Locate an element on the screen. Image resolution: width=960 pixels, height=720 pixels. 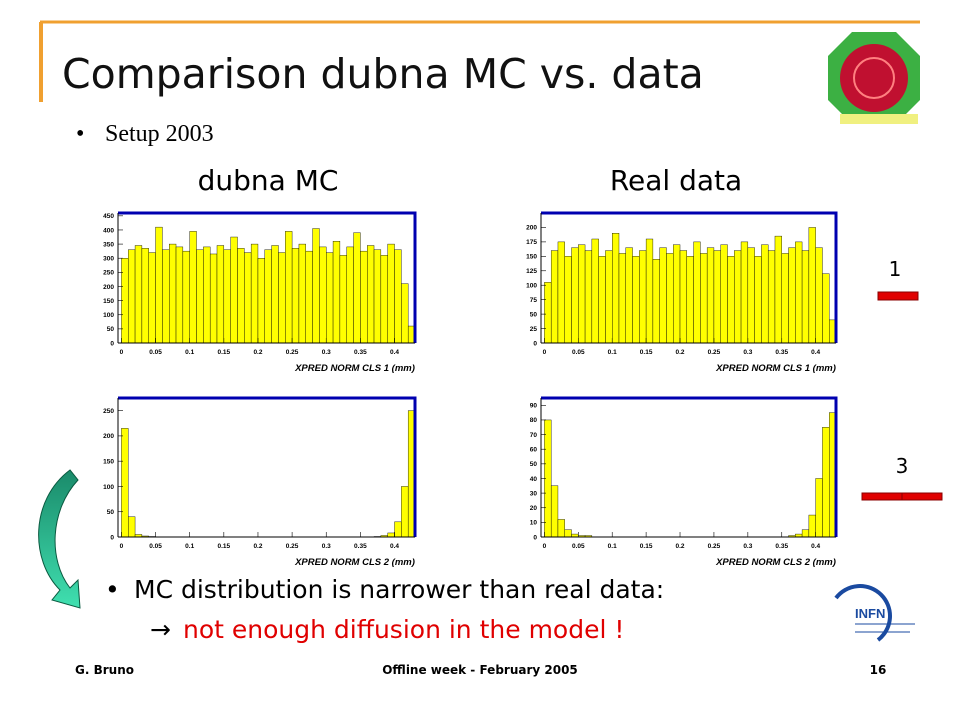
x-tick-label: 0.3 is located at coordinates (747, 546).